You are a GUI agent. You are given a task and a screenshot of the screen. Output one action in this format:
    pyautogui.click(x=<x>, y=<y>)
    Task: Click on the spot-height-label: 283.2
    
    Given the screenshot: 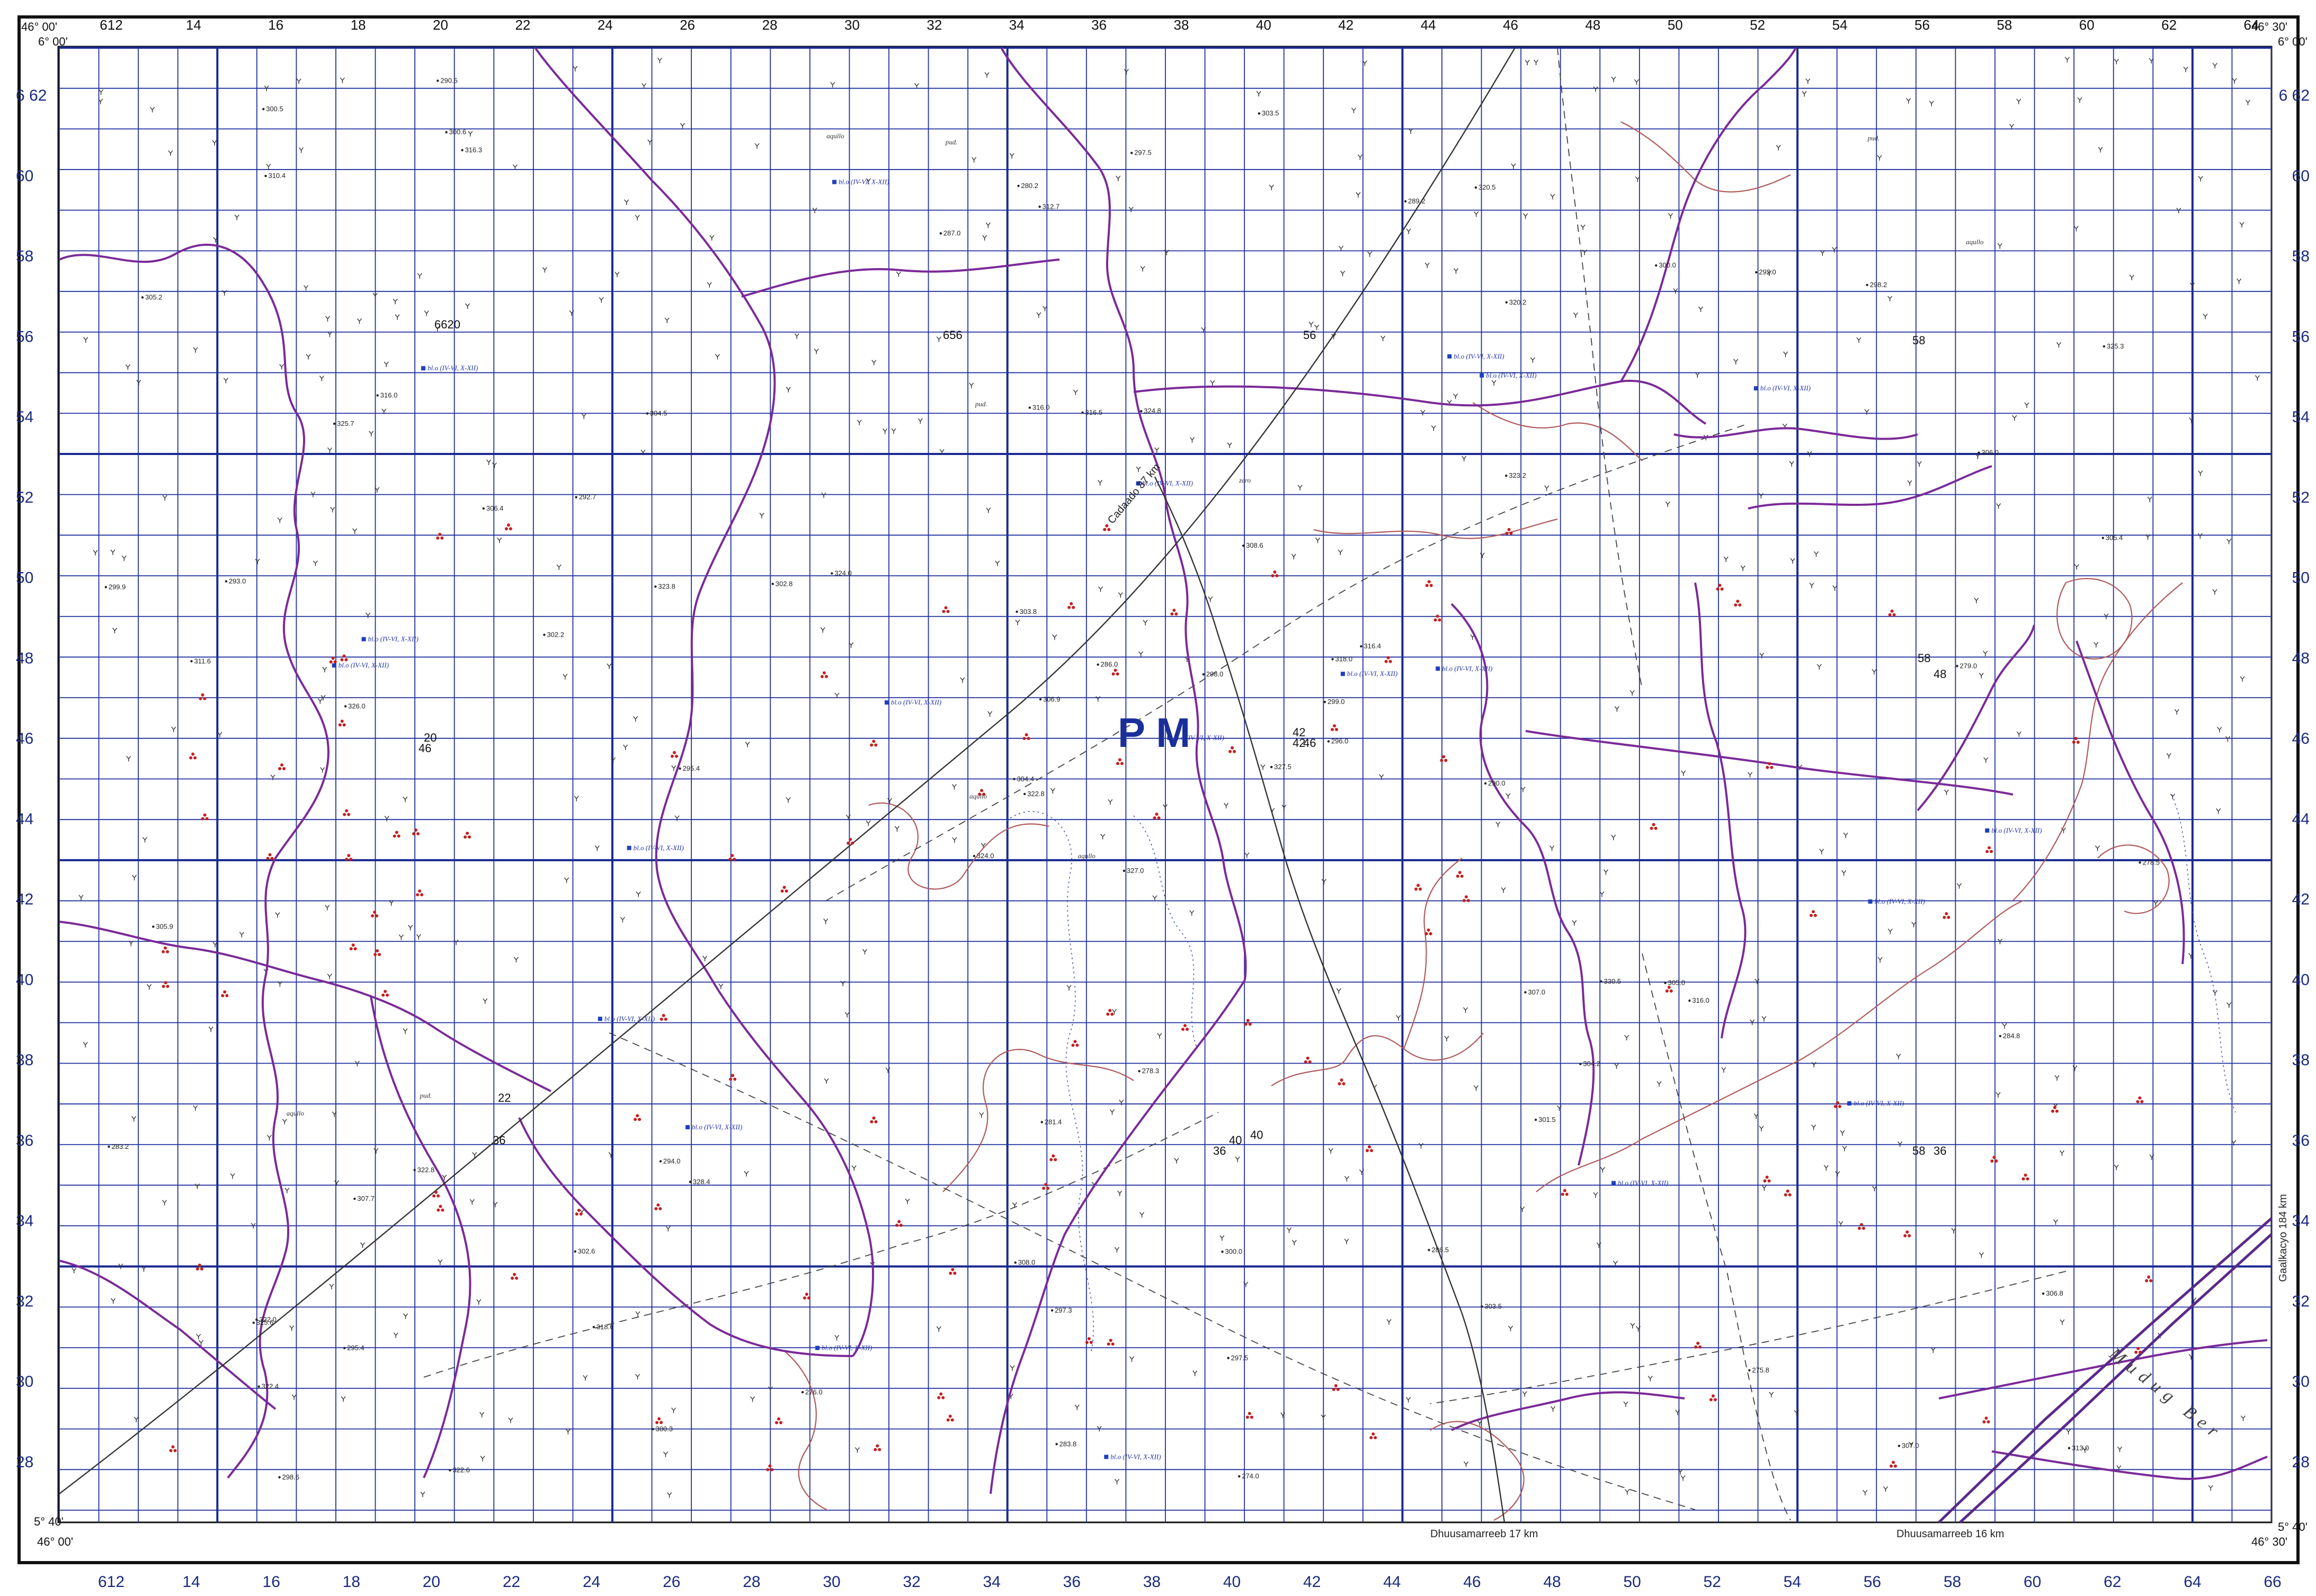 What is the action you would take?
    pyautogui.click(x=120, y=1147)
    